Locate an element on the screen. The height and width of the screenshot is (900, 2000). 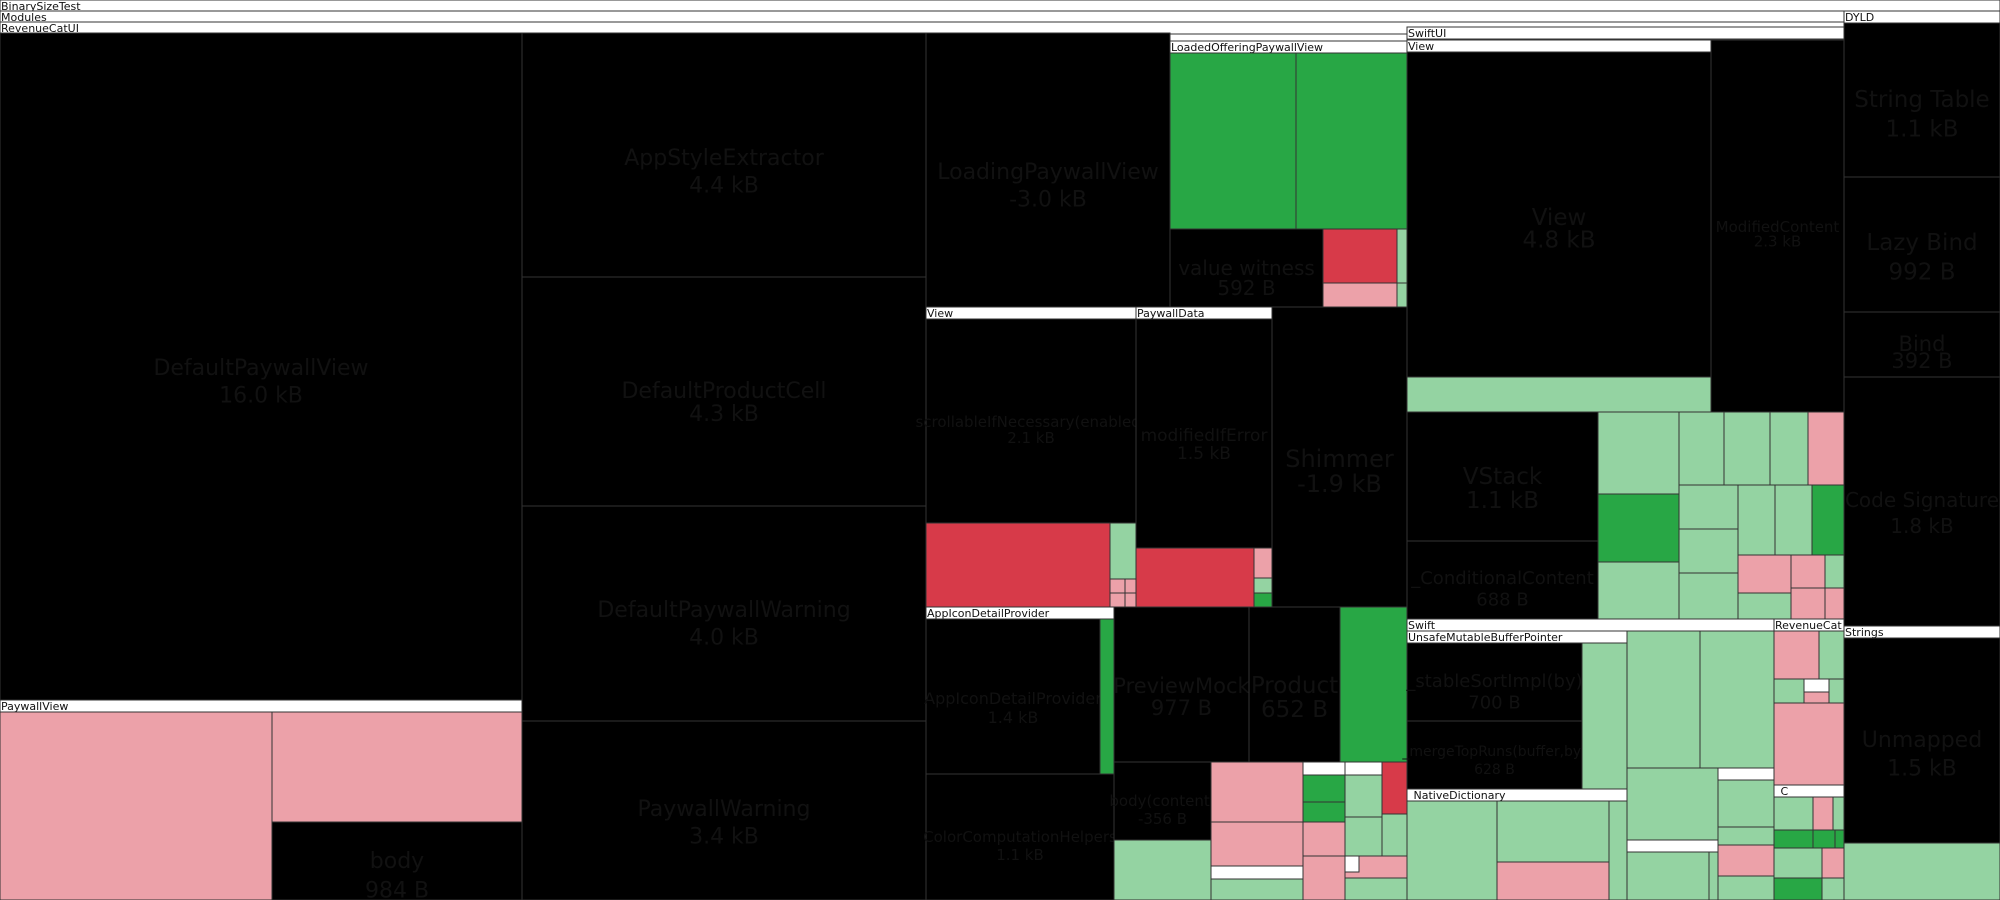
cell-e6 is located at coordinates (1747, 448).